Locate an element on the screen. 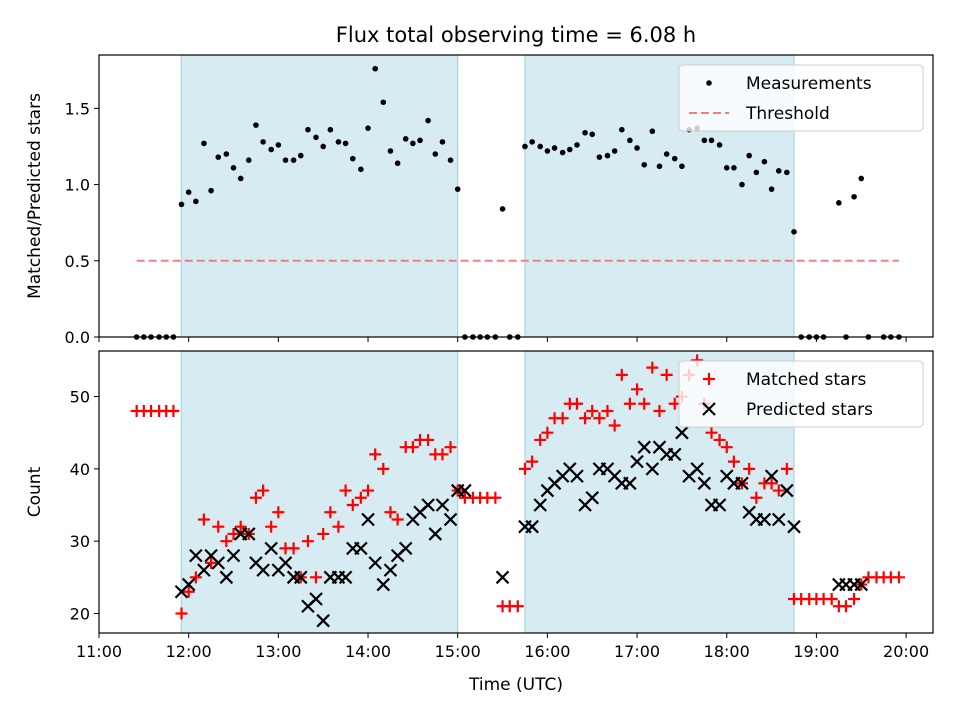  x-tick-label: 16:00 is located at coordinates (547, 651).